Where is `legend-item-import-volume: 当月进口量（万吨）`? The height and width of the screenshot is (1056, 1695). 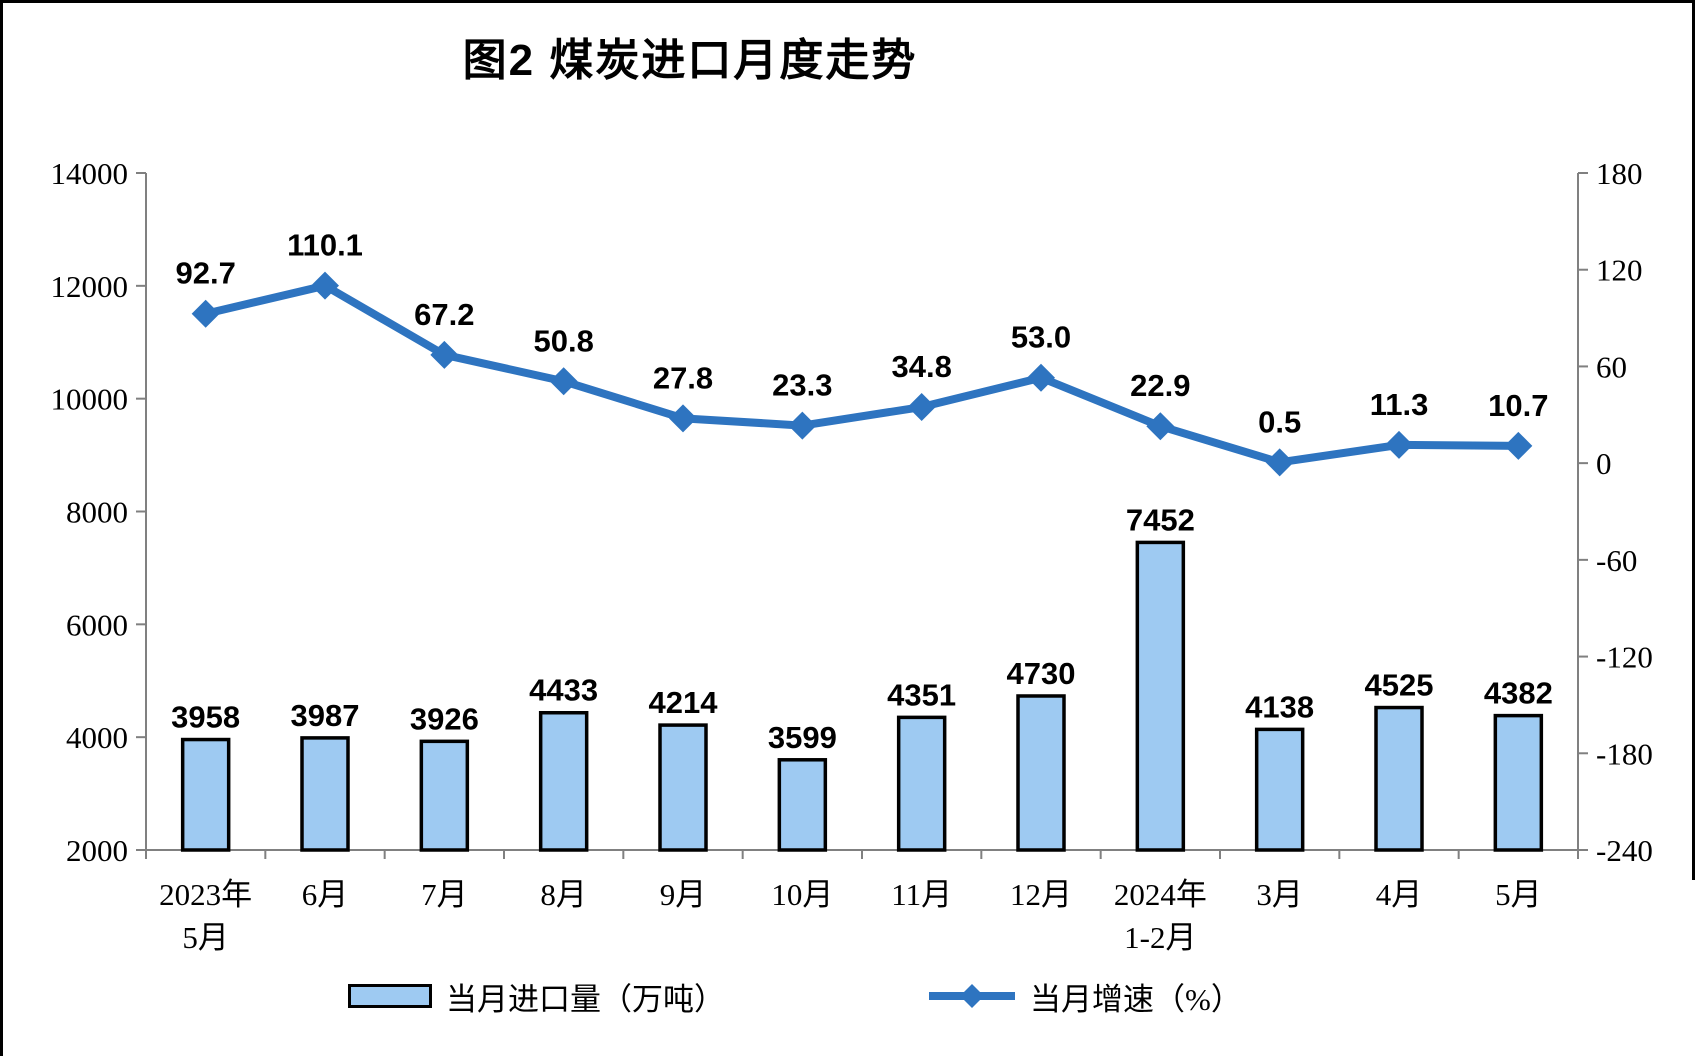 legend-item-import-volume: 当月进口量（万吨） is located at coordinates (536, 997).